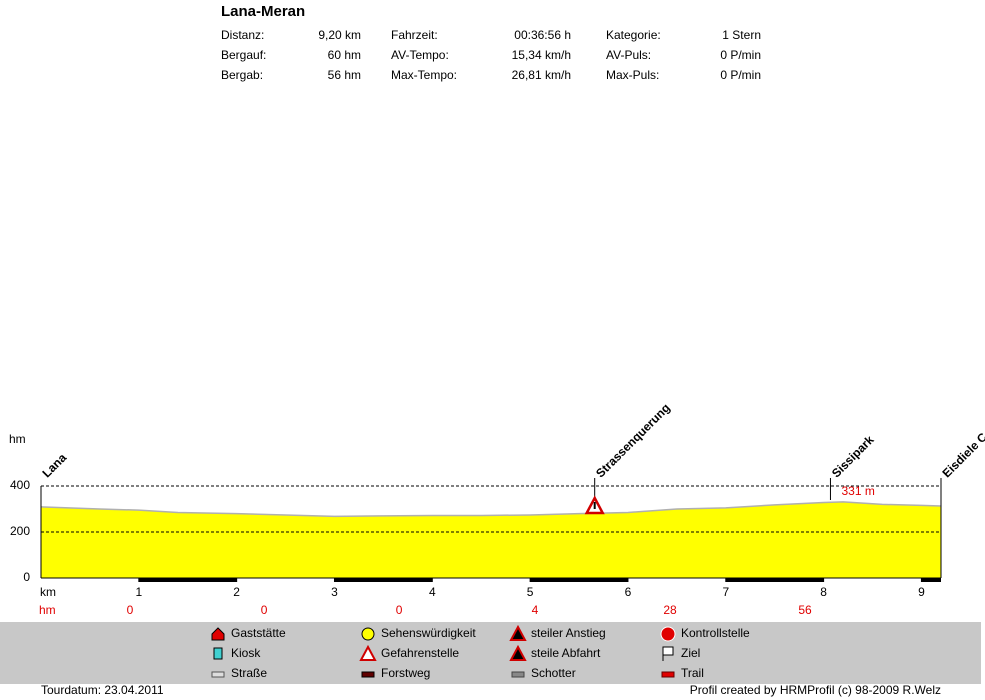 The width and height of the screenshot is (985, 700). What do you see at coordinates (236, 592) in the screenshot?
I see `x-tick-label: 2` at bounding box center [236, 592].